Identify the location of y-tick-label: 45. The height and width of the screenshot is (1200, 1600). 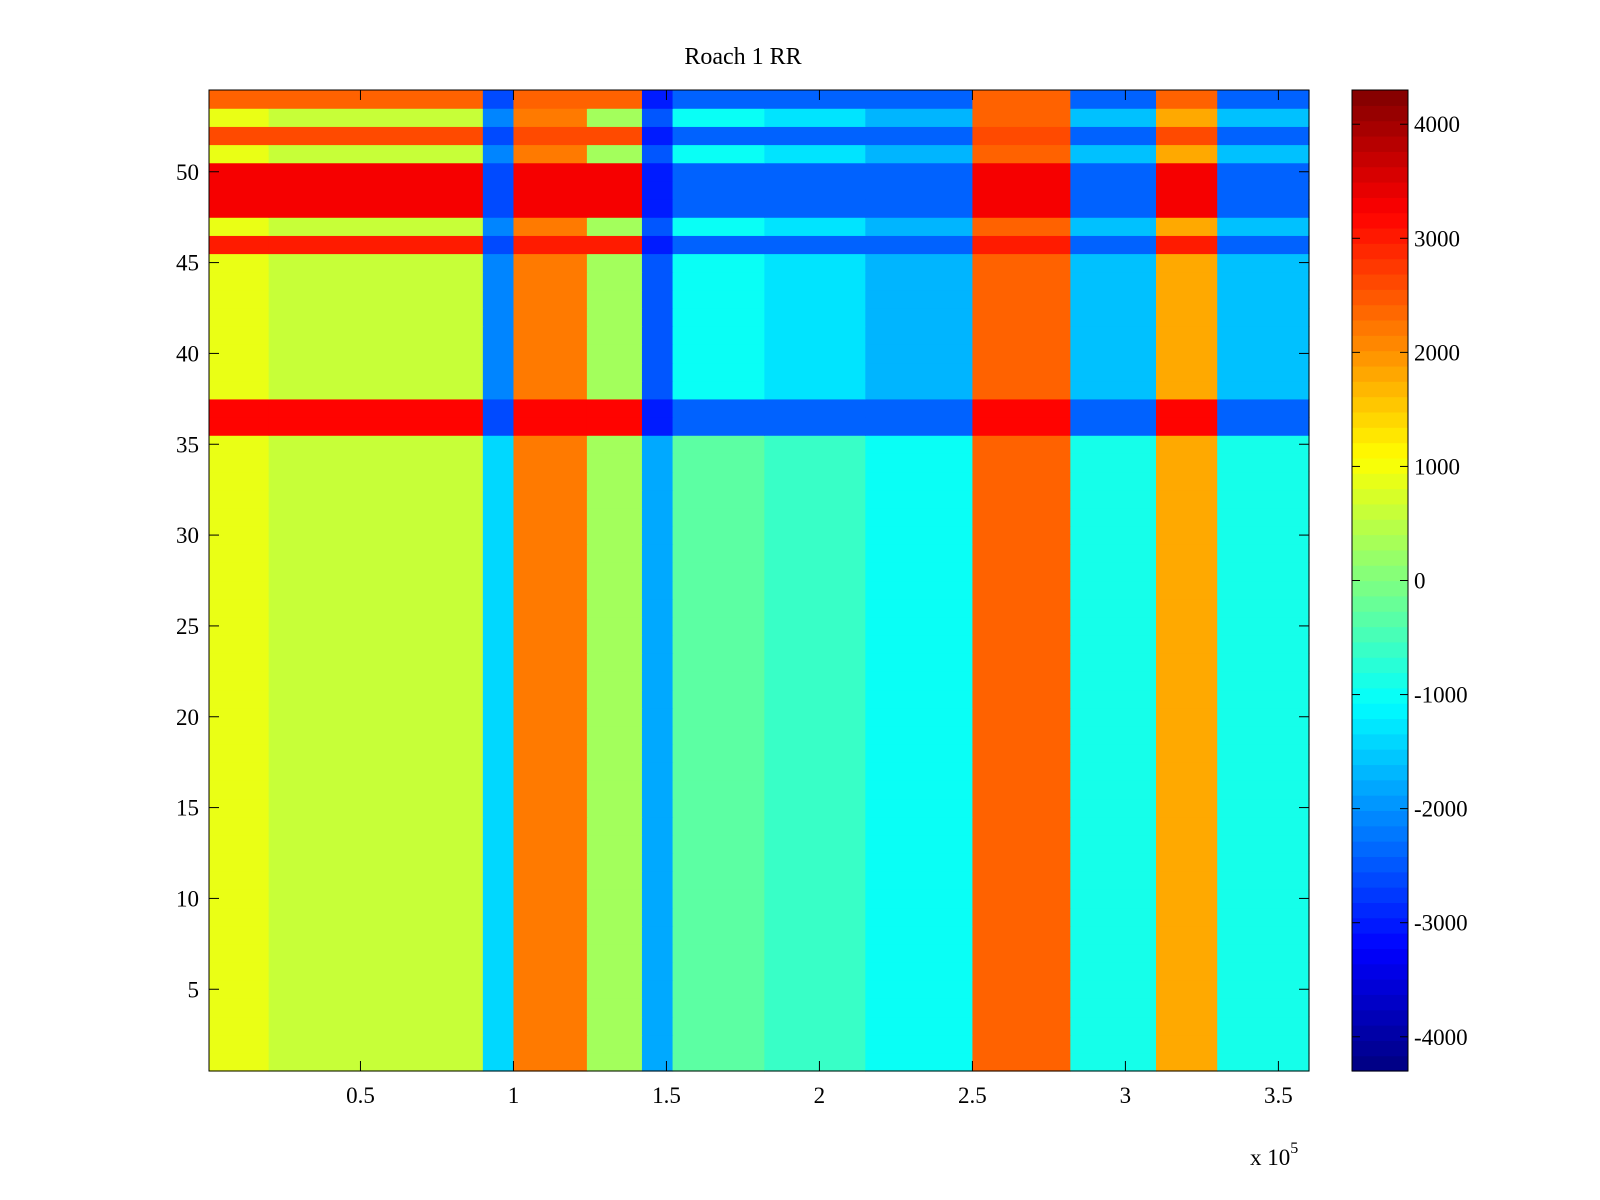
(187, 263).